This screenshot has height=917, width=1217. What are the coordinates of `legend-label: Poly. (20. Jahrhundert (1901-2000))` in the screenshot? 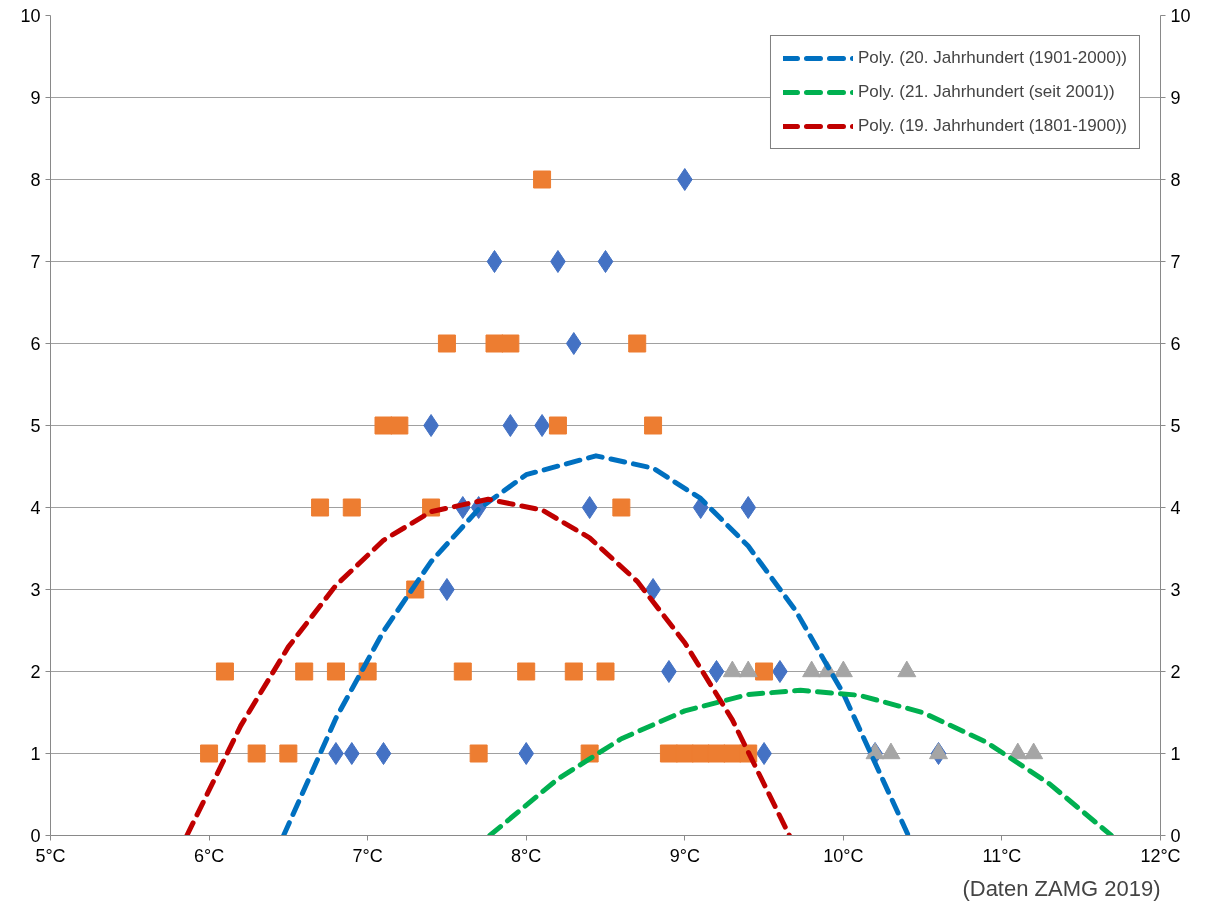 It's located at (992, 58).